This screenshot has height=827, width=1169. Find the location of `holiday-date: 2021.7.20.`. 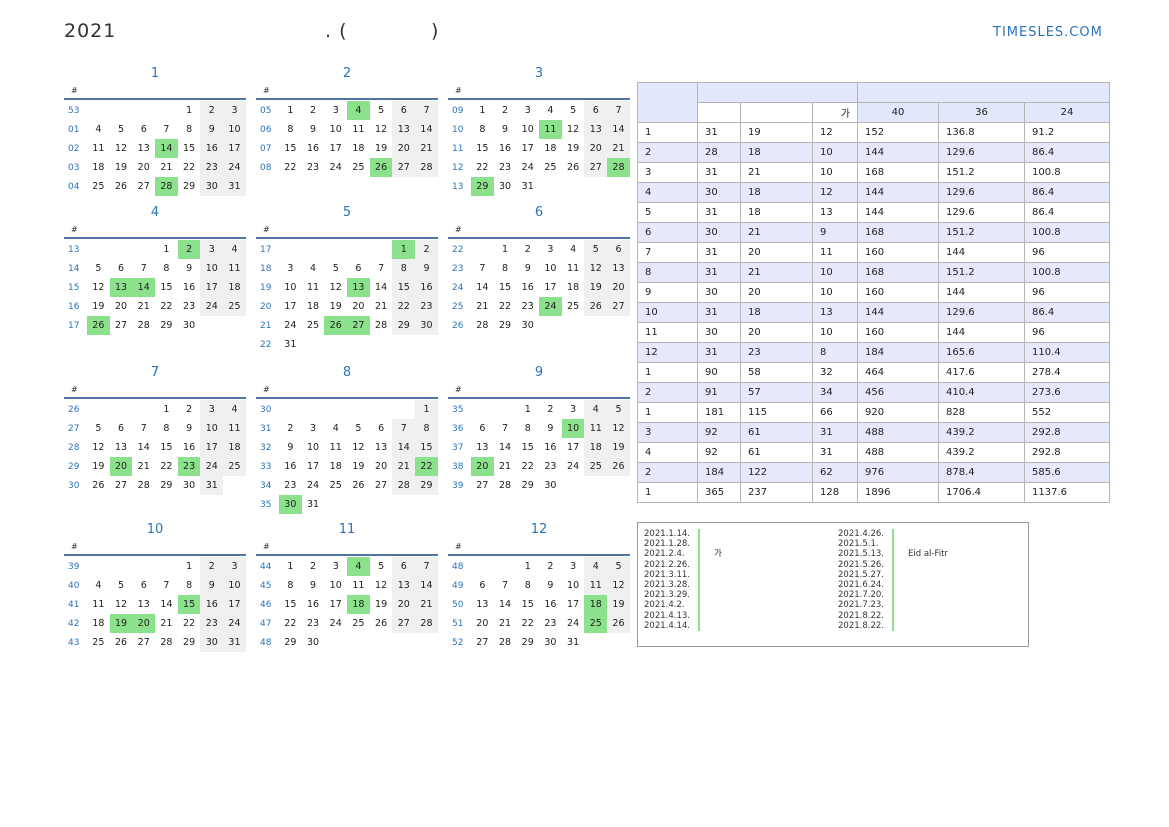

holiday-date: 2021.7.20. is located at coordinates (866, 595).